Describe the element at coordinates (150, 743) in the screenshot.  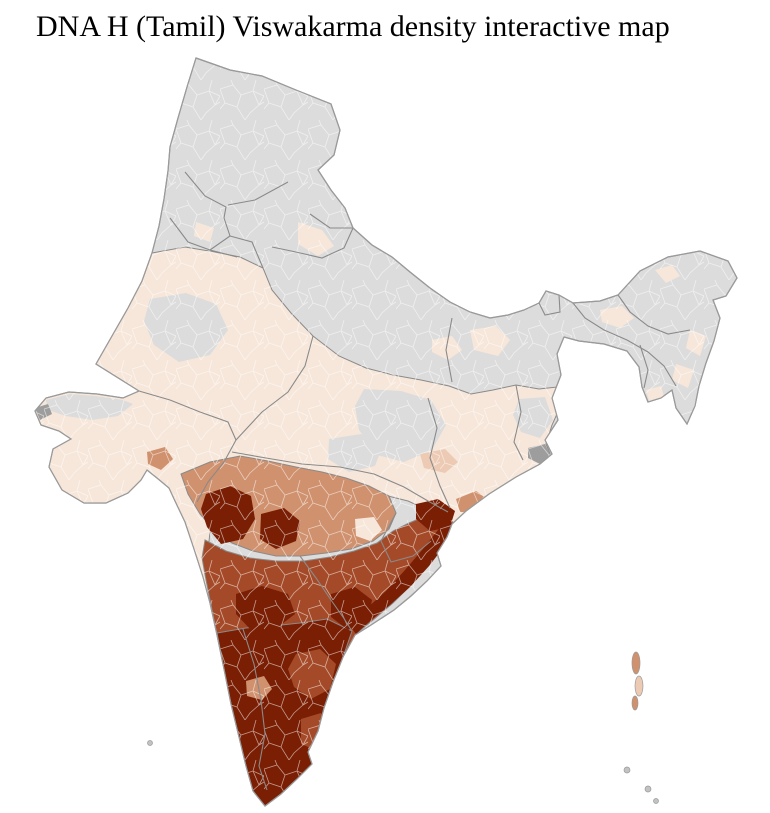
I see `island-lakshadweep` at that location.